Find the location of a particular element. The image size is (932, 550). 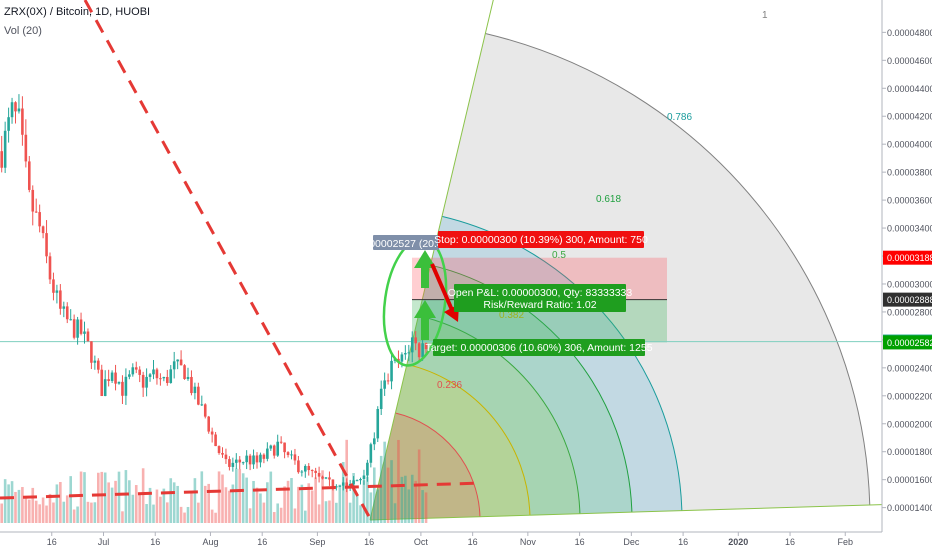

fib-label-0.786: 0.786 is located at coordinates (679, 117).